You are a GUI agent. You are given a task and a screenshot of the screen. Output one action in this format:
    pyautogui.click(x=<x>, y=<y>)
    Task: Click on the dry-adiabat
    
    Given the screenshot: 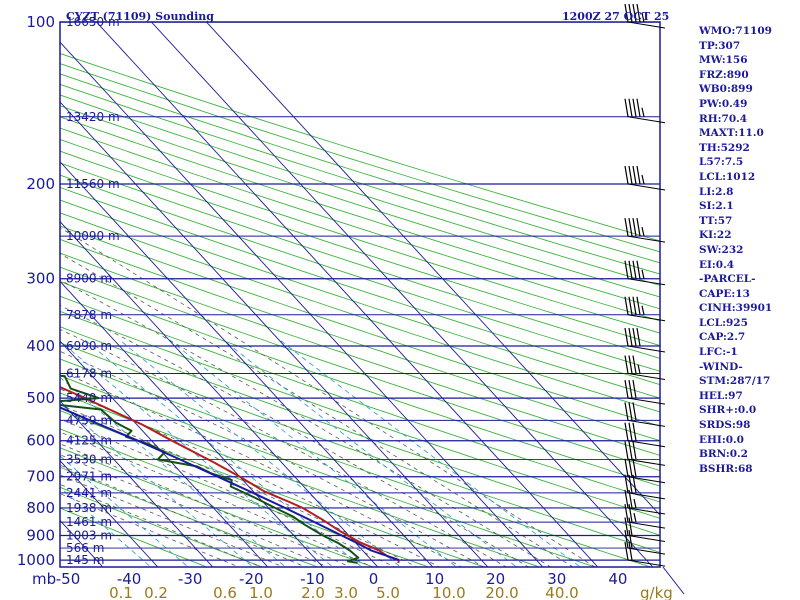 What is the action you would take?
    pyautogui.click(x=189, y=516)
    